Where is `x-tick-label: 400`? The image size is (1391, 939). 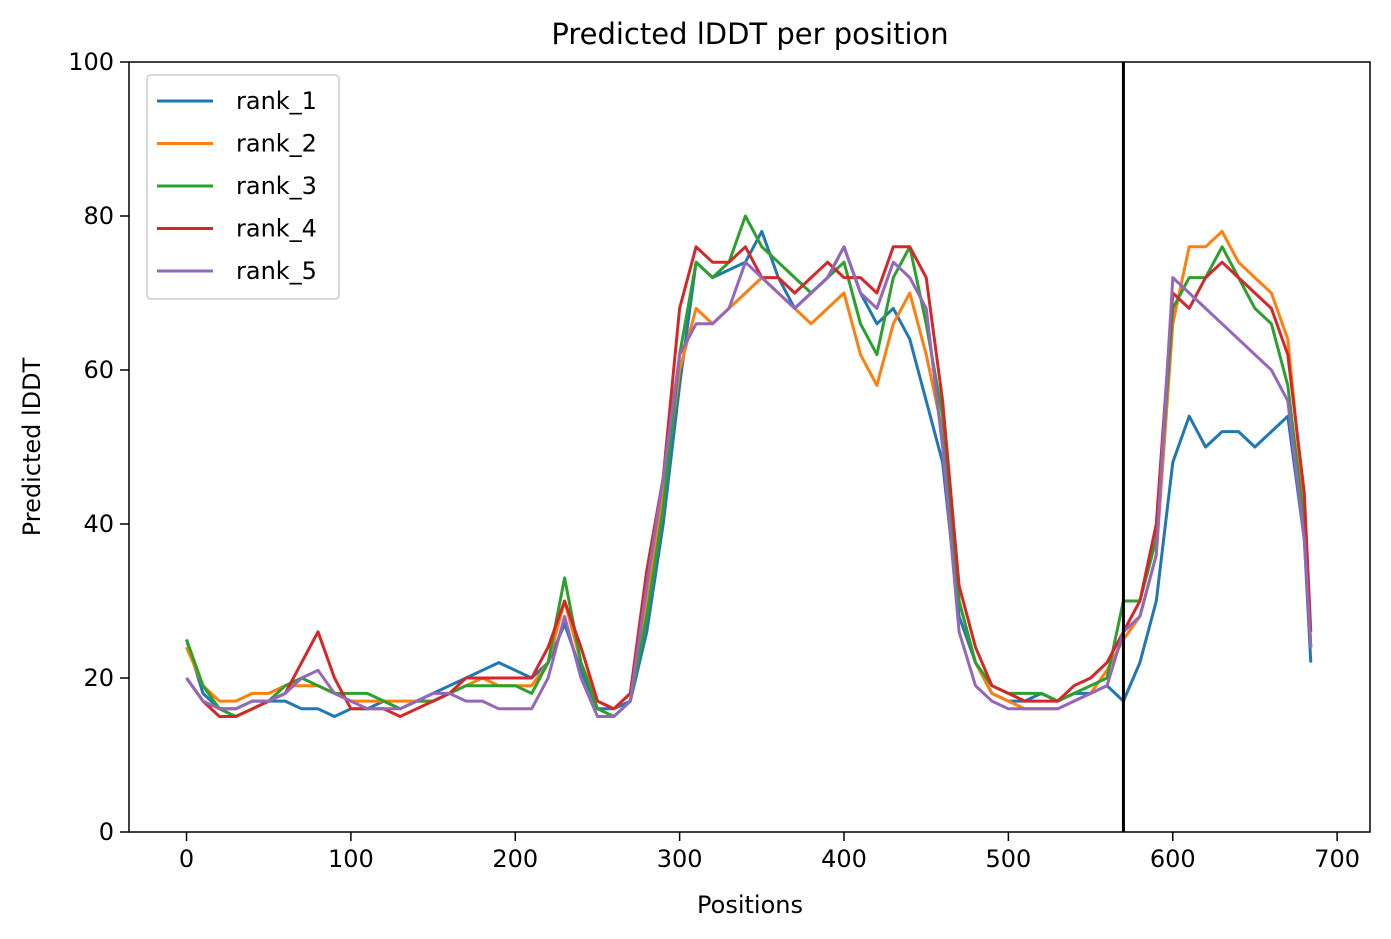
x-tick-label: 400 is located at coordinates (844, 859).